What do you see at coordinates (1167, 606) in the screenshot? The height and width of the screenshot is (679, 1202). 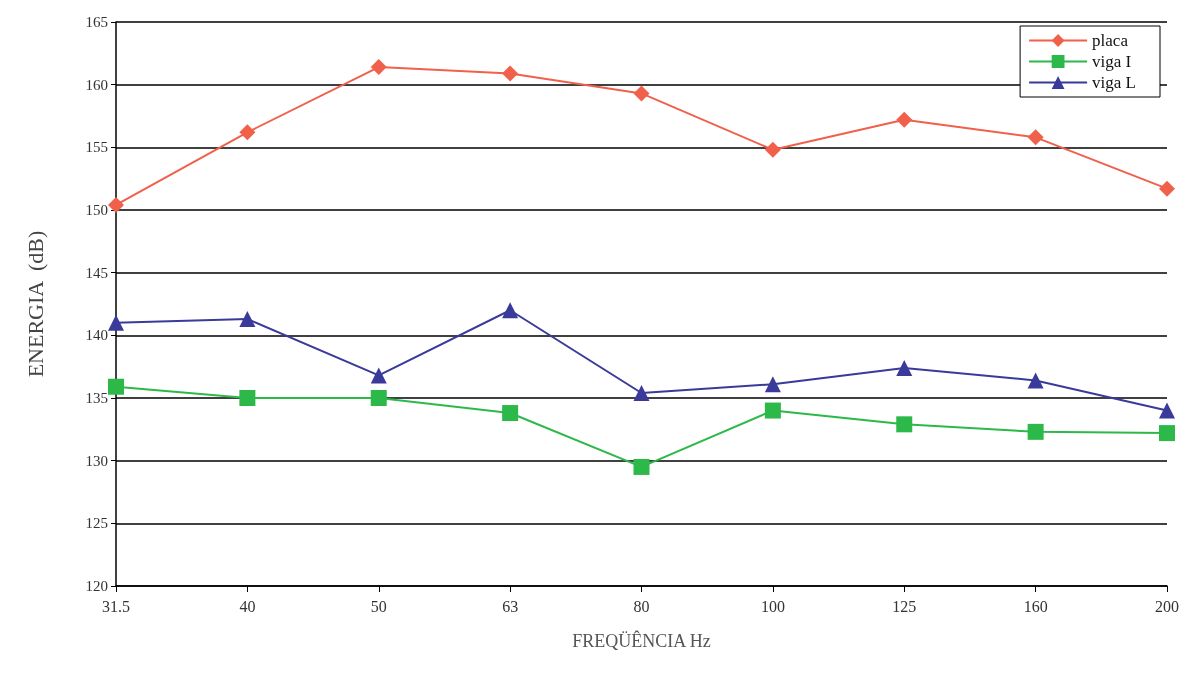 I see `x-tick-label: 200` at bounding box center [1167, 606].